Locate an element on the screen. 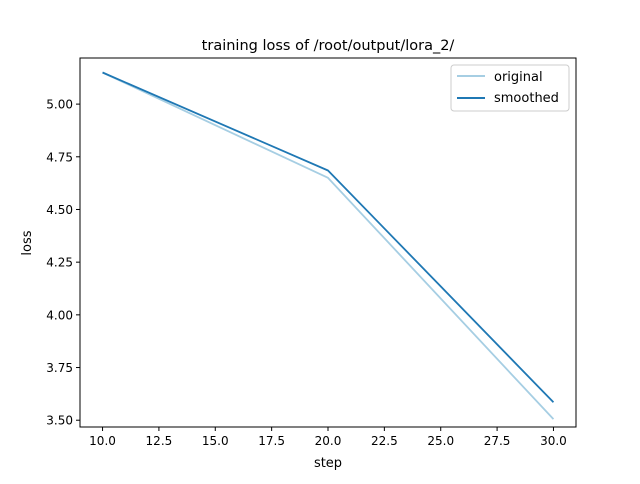 The image size is (640, 484). y-tick-label: 4.50 is located at coordinates (59, 210).